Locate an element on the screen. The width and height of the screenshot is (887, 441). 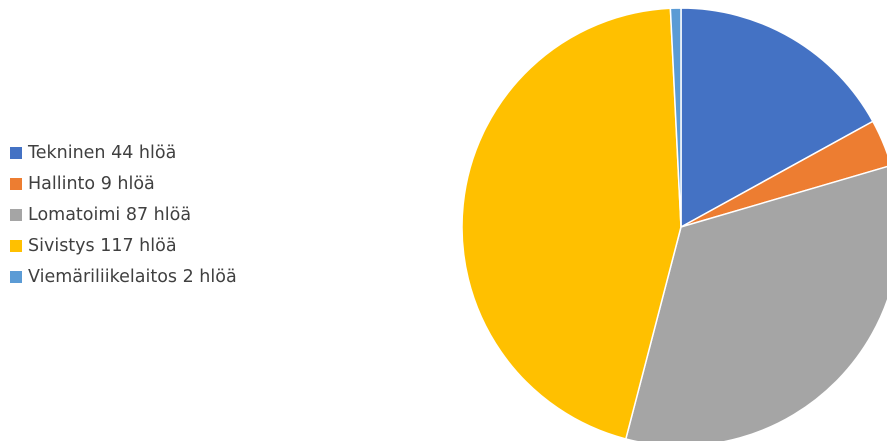
legend-item-lomatoimi: Lomatoimi 87 hlöä is located at coordinates (123, 214).